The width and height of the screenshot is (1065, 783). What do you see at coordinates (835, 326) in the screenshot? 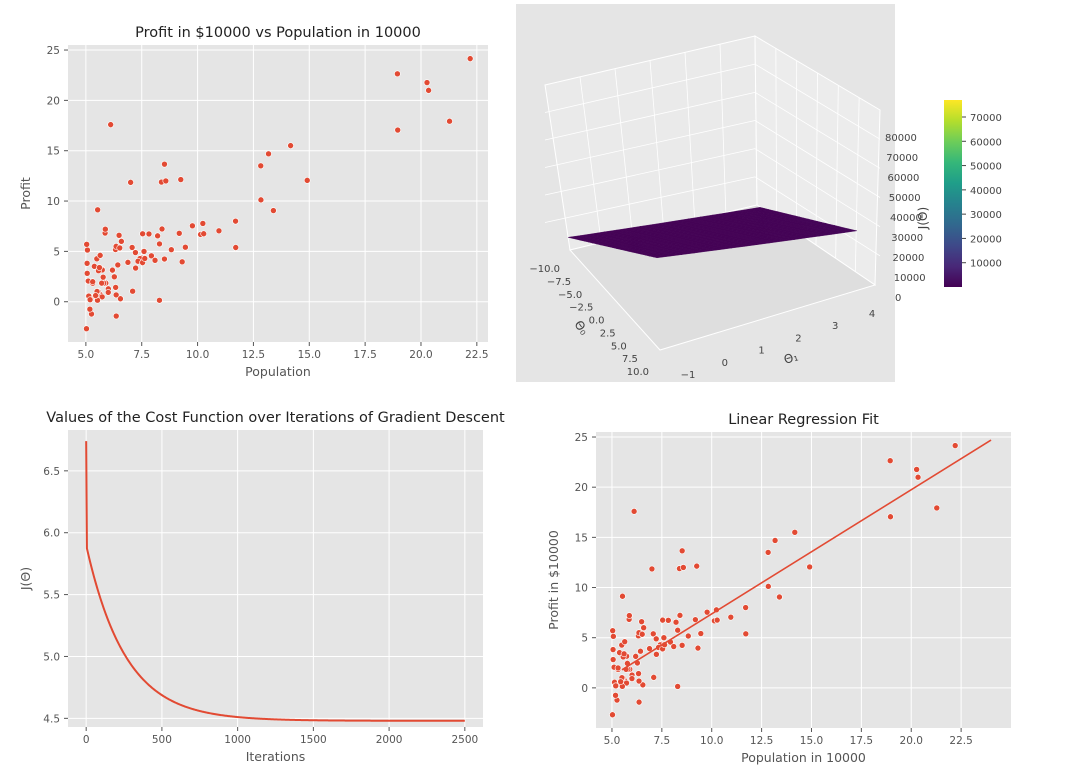
I see `theta1-tick-label: 3` at bounding box center [835, 326].